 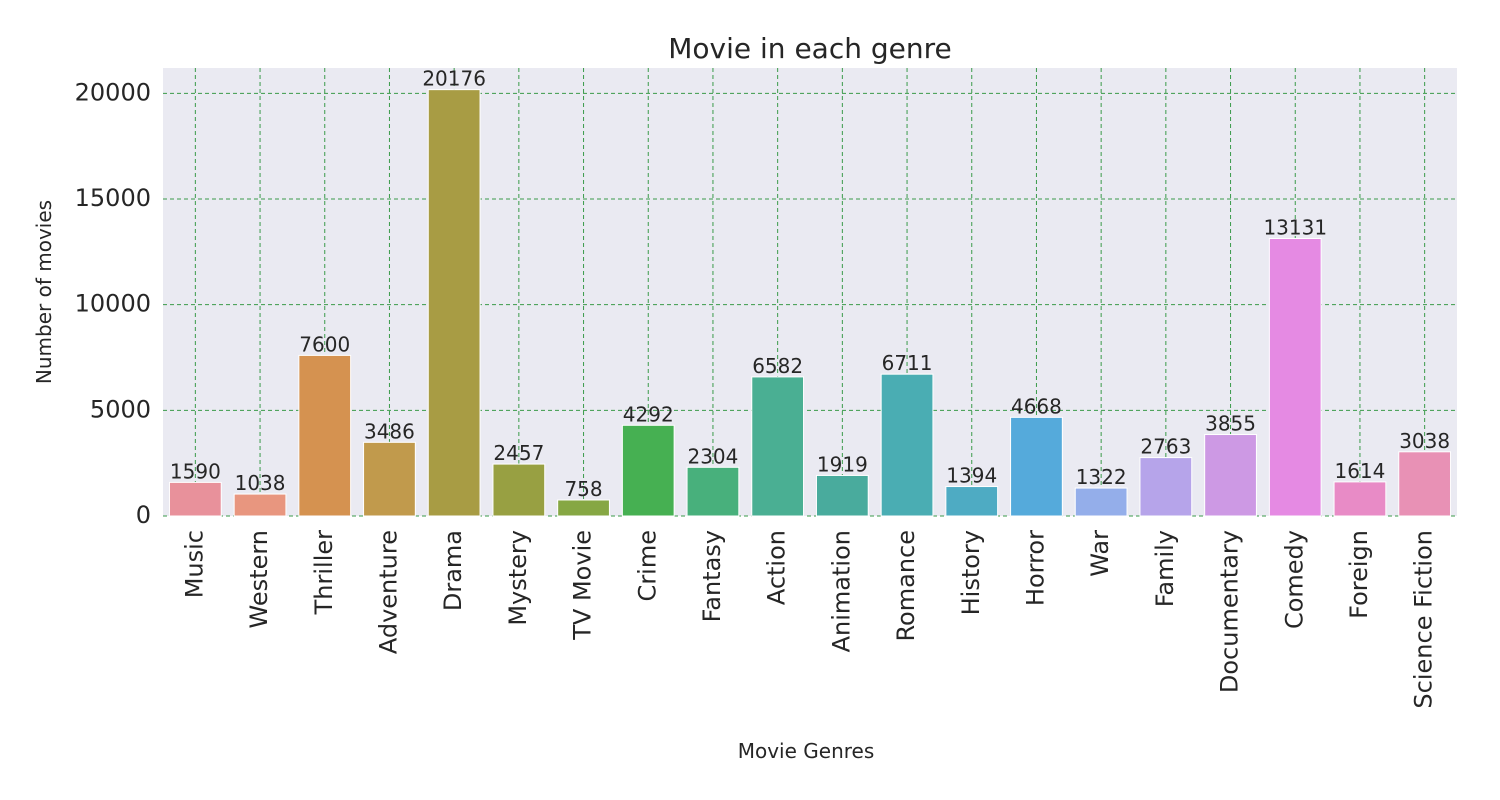 I want to click on data-label: 1322, so click(x=1101, y=477).